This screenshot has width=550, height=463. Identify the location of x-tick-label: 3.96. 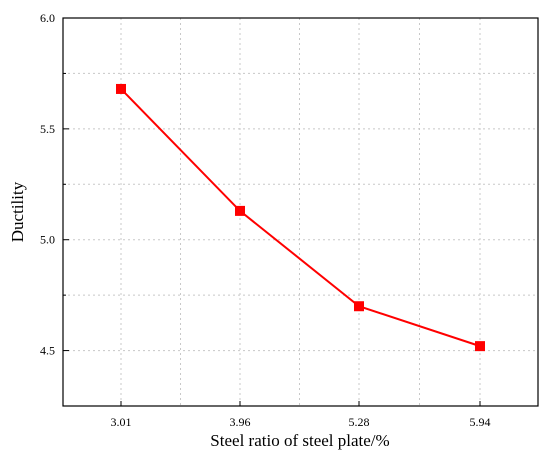
(240, 422).